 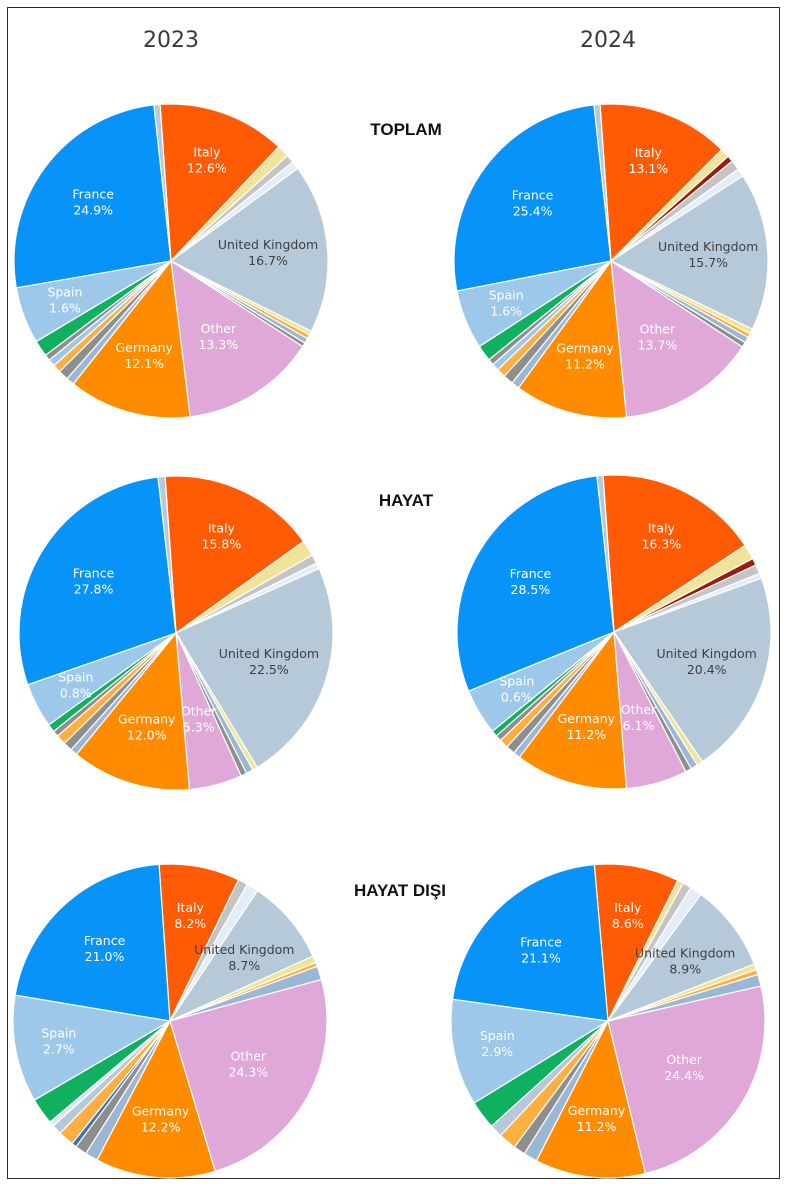 I want to click on data-label-france: France 21.1%, so click(x=541, y=949).